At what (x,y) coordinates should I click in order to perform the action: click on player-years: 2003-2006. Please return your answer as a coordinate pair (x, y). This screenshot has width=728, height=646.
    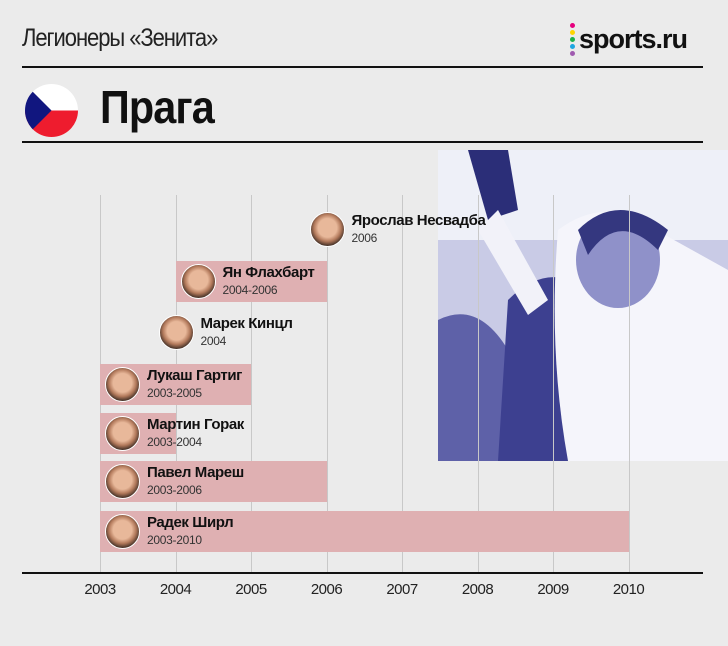
    Looking at the image, I should click on (174, 490).